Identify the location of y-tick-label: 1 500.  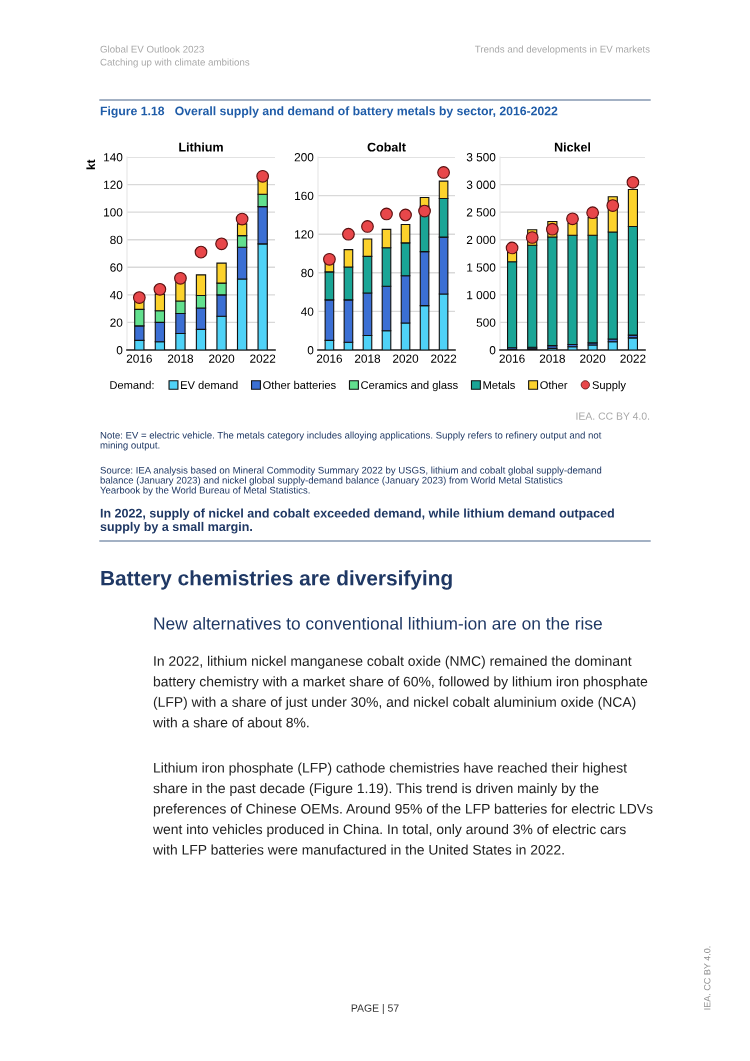
(481, 267).